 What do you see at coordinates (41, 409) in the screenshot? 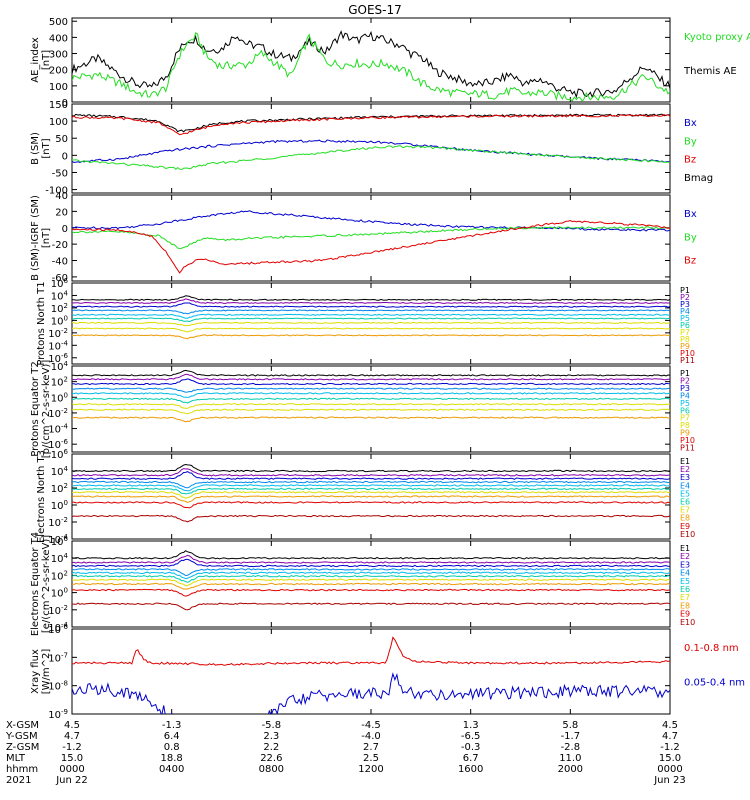
I see `y-axis-label: Protons Equator T2[p/(cm^2-s-sr-keV)]` at bounding box center [41, 409].